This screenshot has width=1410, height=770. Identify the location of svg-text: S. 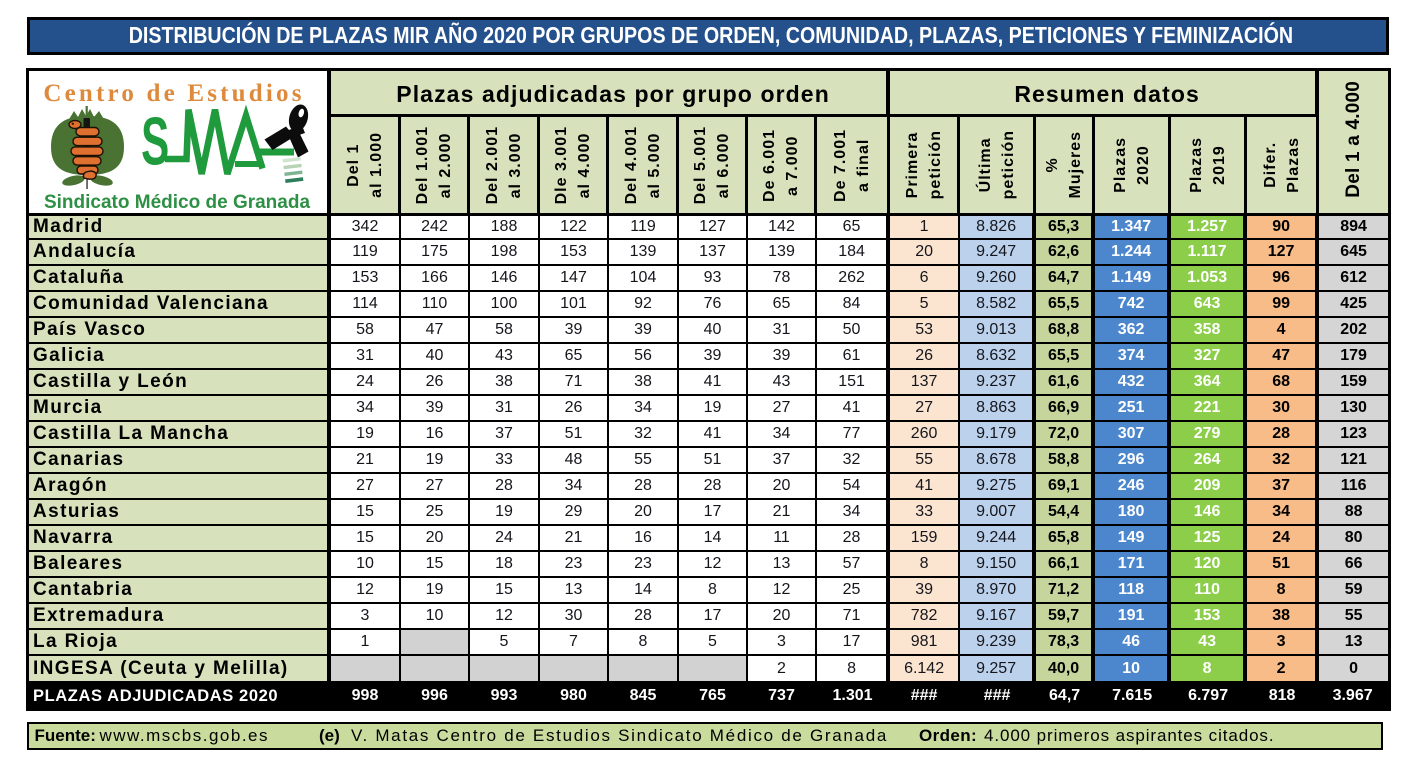
(155, 141).